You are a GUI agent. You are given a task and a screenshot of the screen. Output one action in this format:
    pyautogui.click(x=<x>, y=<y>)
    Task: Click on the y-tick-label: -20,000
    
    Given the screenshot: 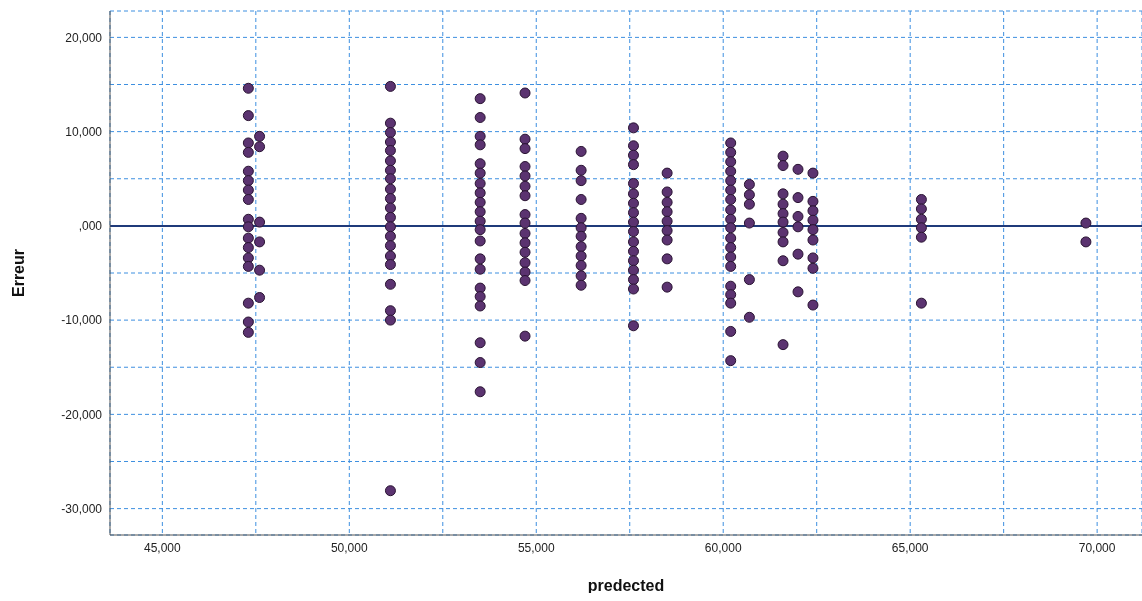 What is the action you would take?
    pyautogui.click(x=82, y=414)
    